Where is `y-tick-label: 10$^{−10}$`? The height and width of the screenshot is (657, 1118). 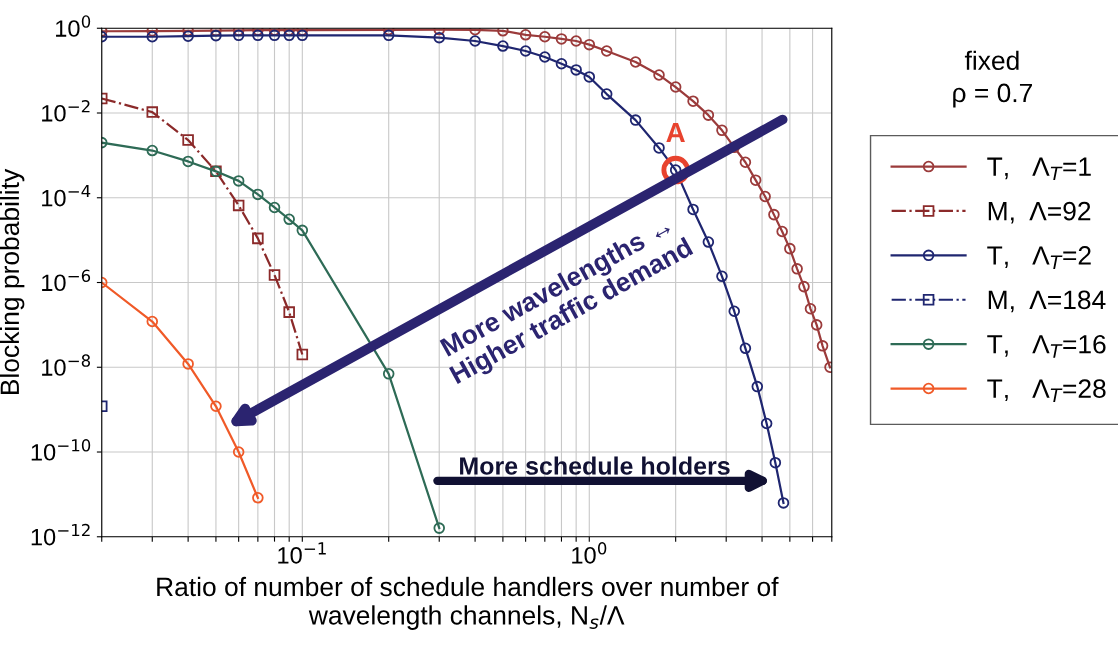 y-tick-label: 10$^{−10}$ is located at coordinates (61, 450).